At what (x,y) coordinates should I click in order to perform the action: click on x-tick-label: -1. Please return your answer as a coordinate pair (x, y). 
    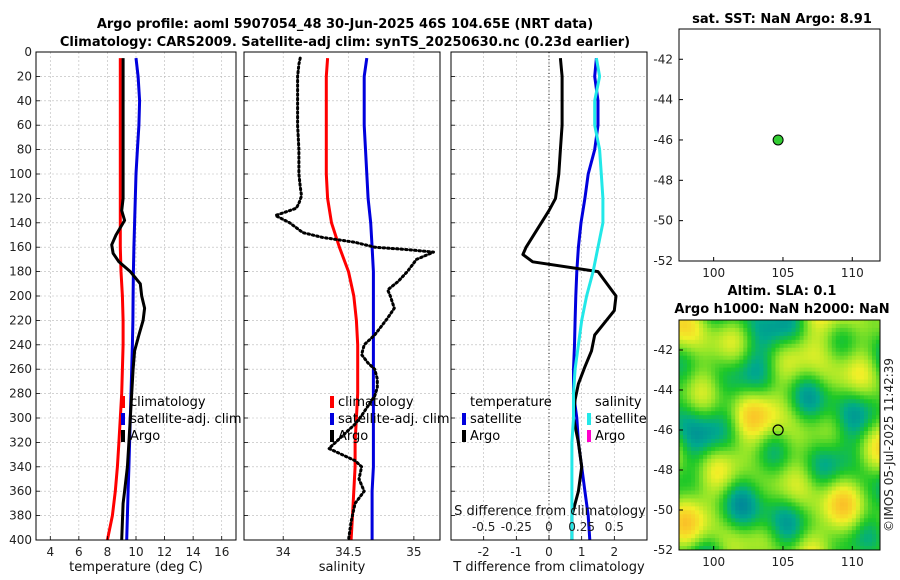
    Looking at the image, I should click on (516, 552).